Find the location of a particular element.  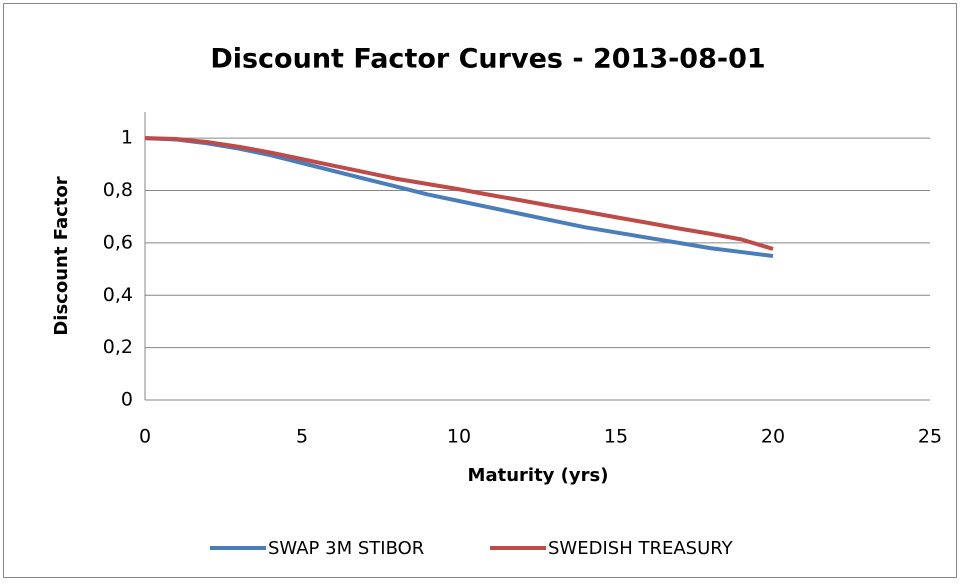

y-axis-label: Discount Factor is located at coordinates (61, 255).